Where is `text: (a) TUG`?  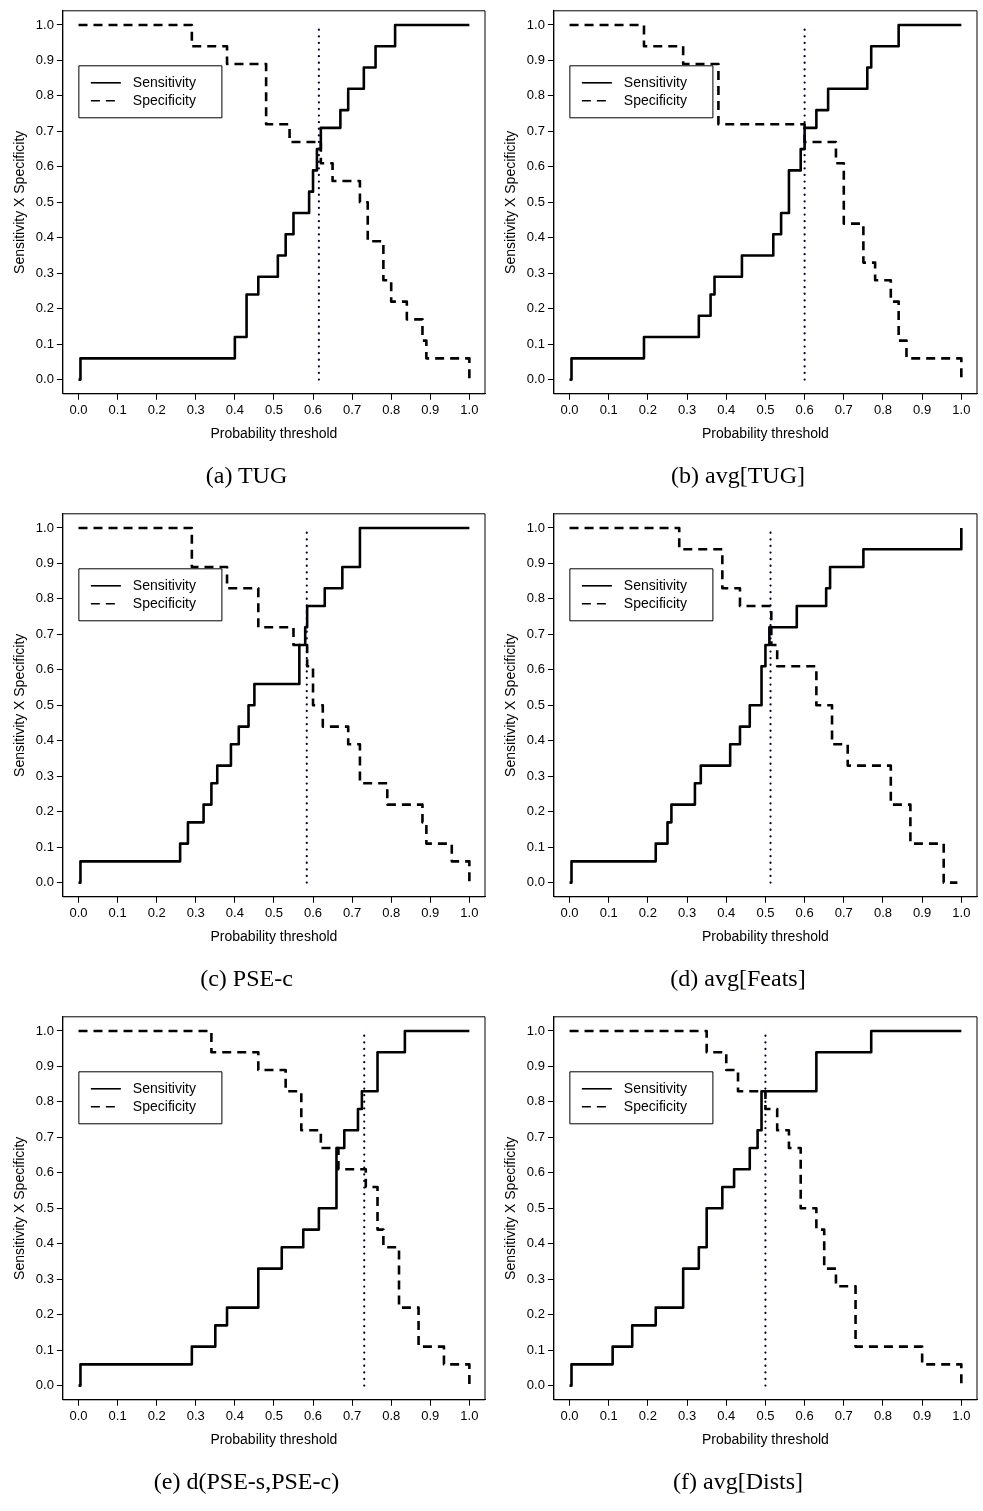 text: (a) TUG is located at coordinates (246, 474).